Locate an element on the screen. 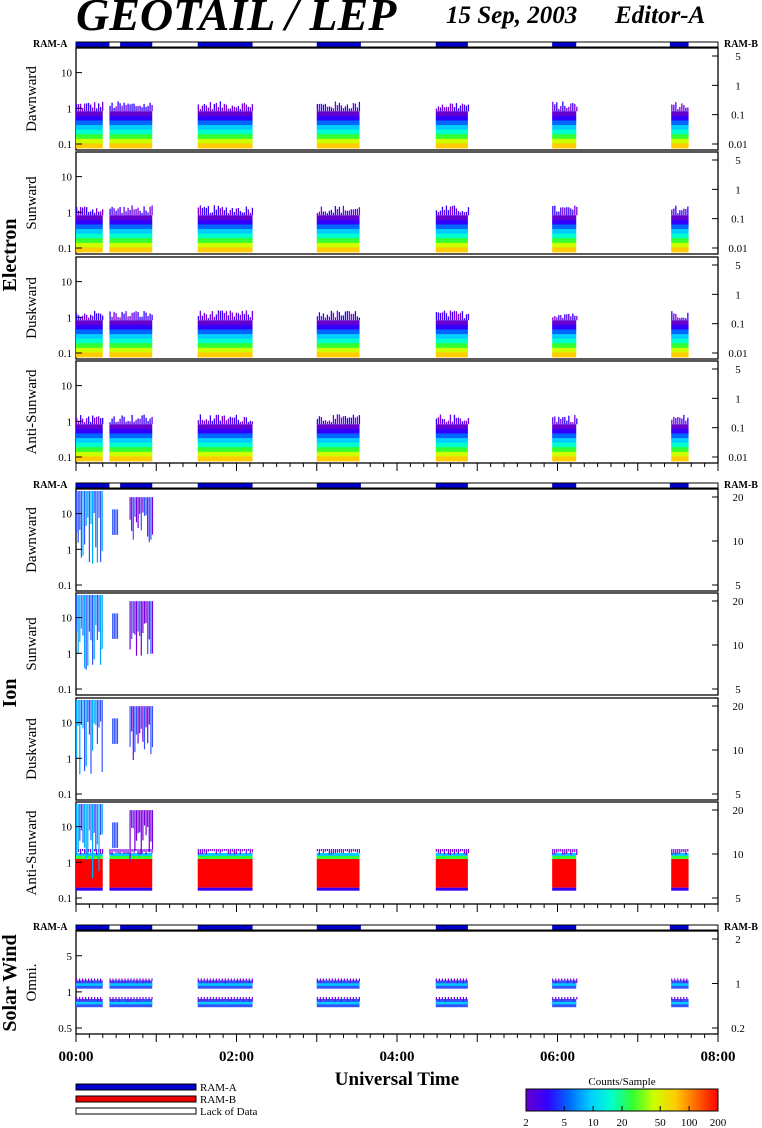  group-label: Ion is located at coordinates (10, 693).